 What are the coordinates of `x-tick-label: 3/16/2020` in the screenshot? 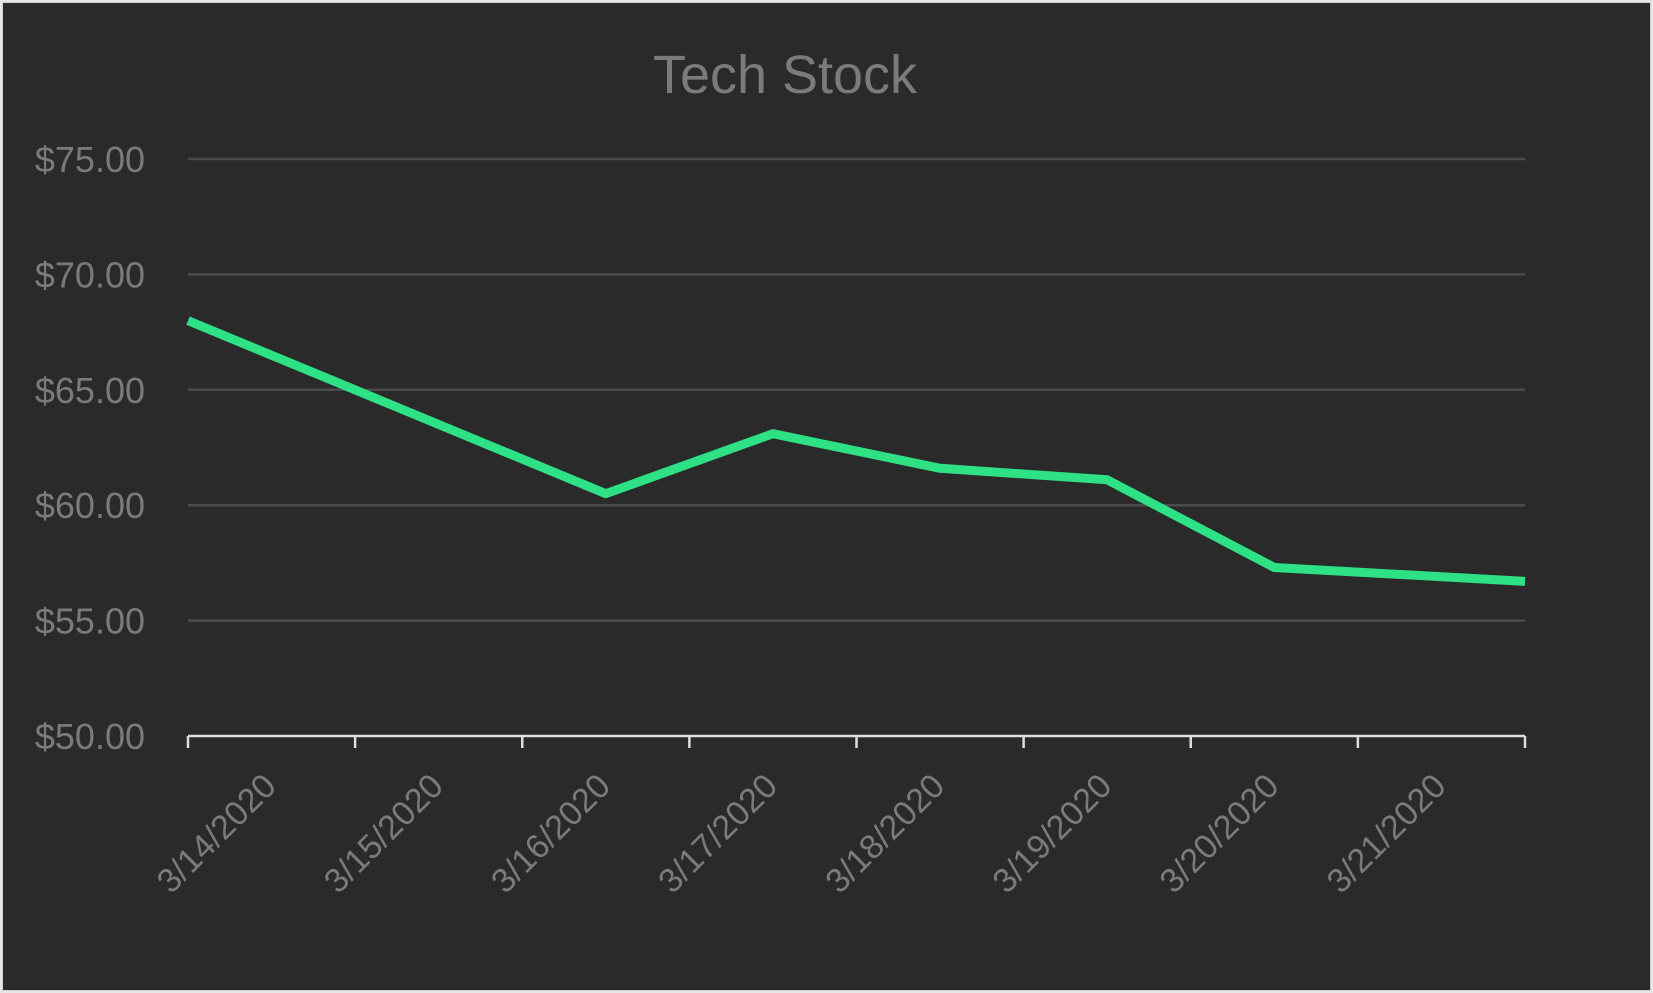 It's located at (551, 834).